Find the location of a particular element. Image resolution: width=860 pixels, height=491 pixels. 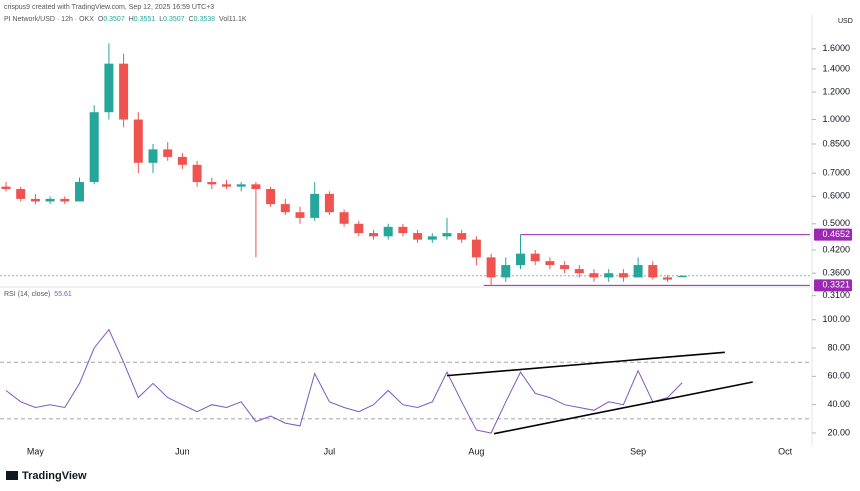

y-tick-label: 100.00 is located at coordinates (836, 319).